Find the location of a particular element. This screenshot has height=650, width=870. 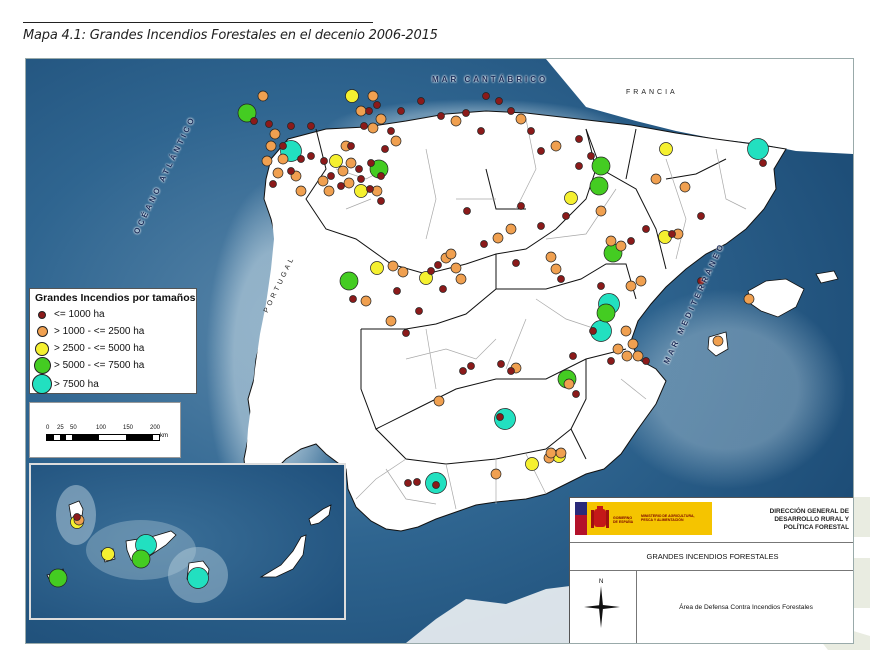

scale-tick: 0 is located at coordinates (48, 428).